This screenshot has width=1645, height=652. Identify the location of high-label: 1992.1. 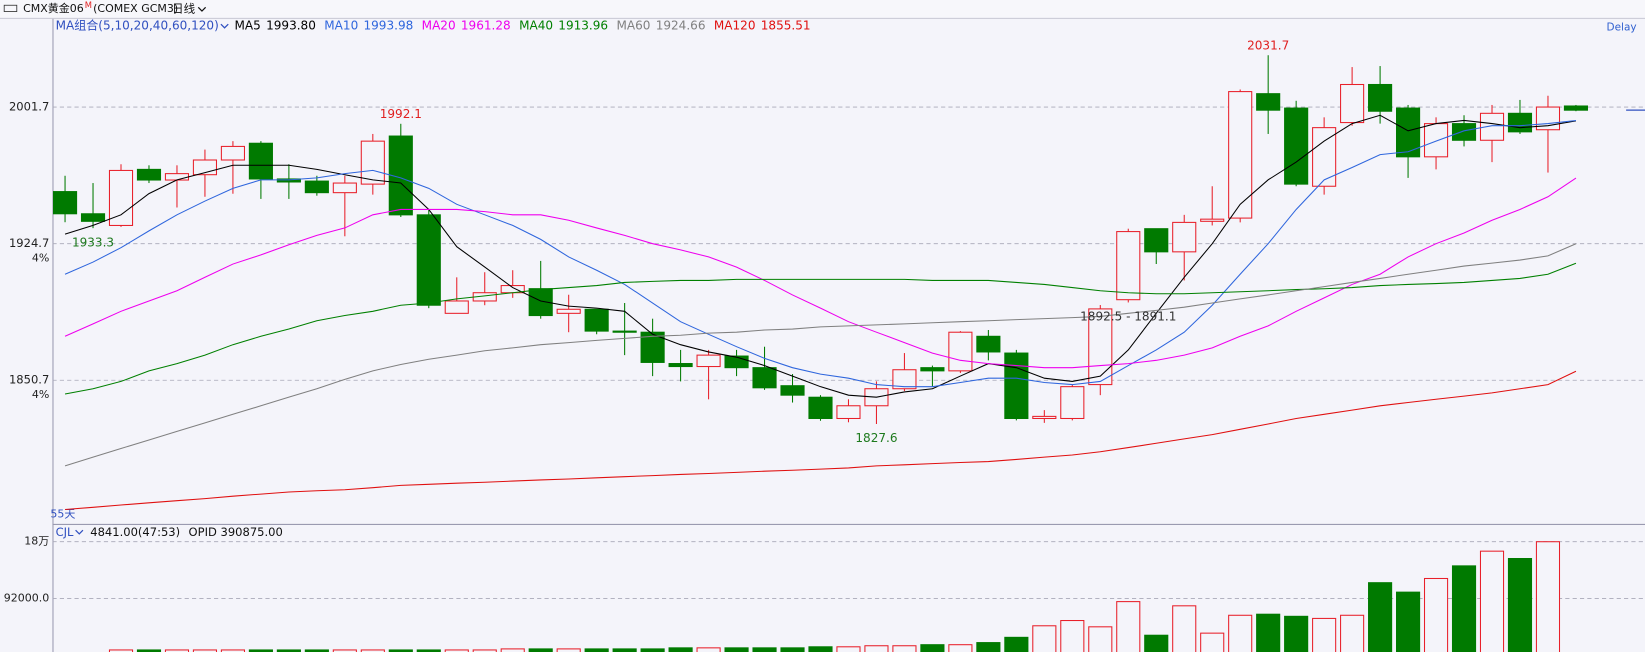
(401, 114).